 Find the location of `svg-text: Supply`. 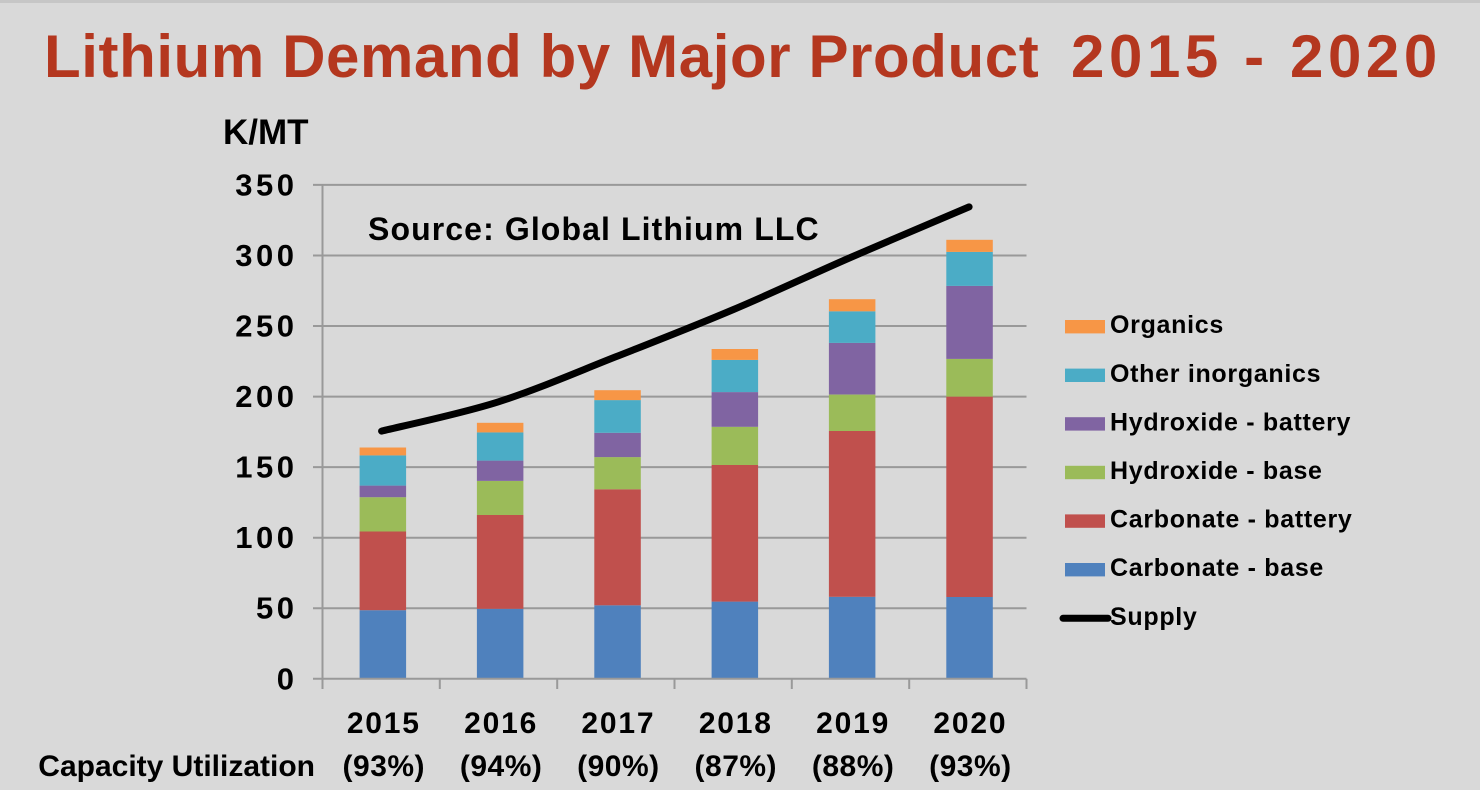

svg-text: Supply is located at coordinates (1154, 617).